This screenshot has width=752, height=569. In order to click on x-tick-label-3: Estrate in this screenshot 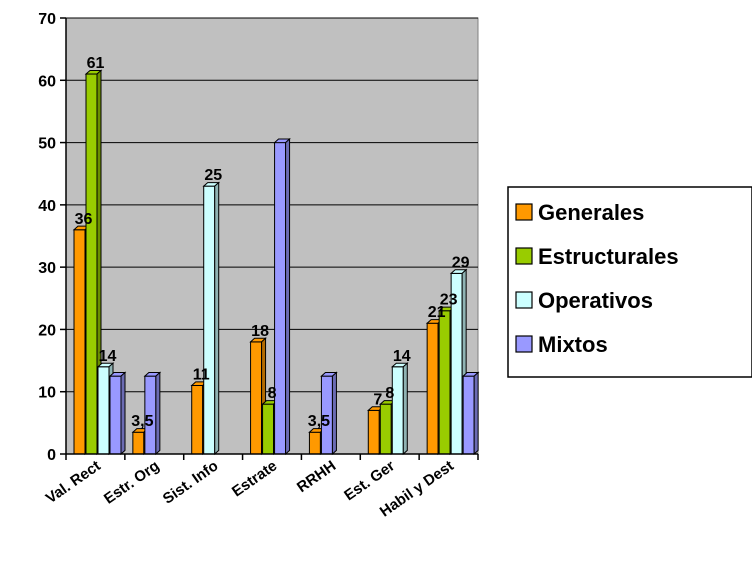, I will do `click(254, 478)`.